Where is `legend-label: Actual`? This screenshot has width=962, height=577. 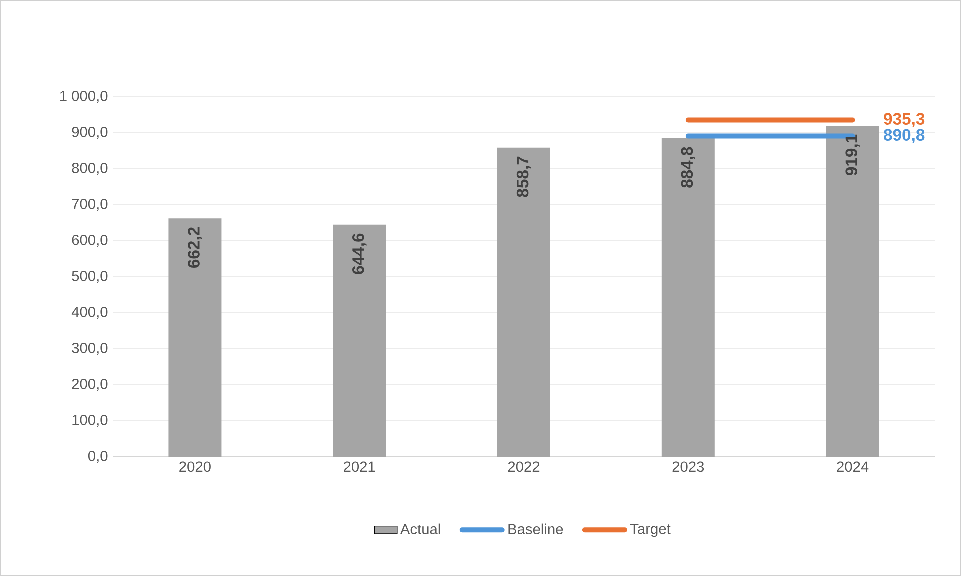
legend-label: Actual is located at coordinates (420, 529).